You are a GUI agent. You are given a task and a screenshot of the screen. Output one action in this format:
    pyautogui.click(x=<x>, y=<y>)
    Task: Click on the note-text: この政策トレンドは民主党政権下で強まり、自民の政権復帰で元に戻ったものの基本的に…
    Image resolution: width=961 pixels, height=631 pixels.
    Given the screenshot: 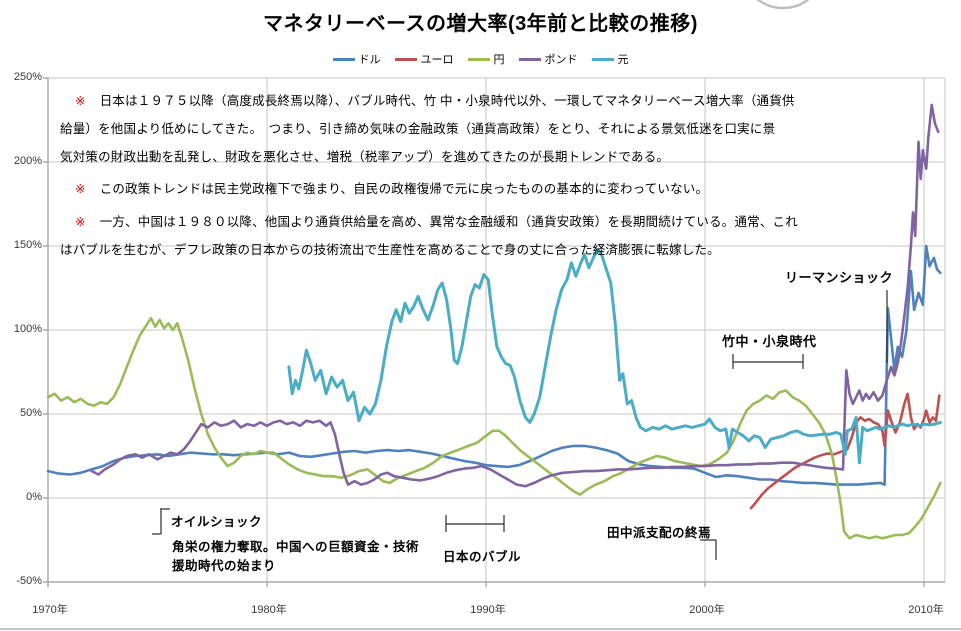 What is the action you would take?
    pyautogui.click(x=404, y=189)
    